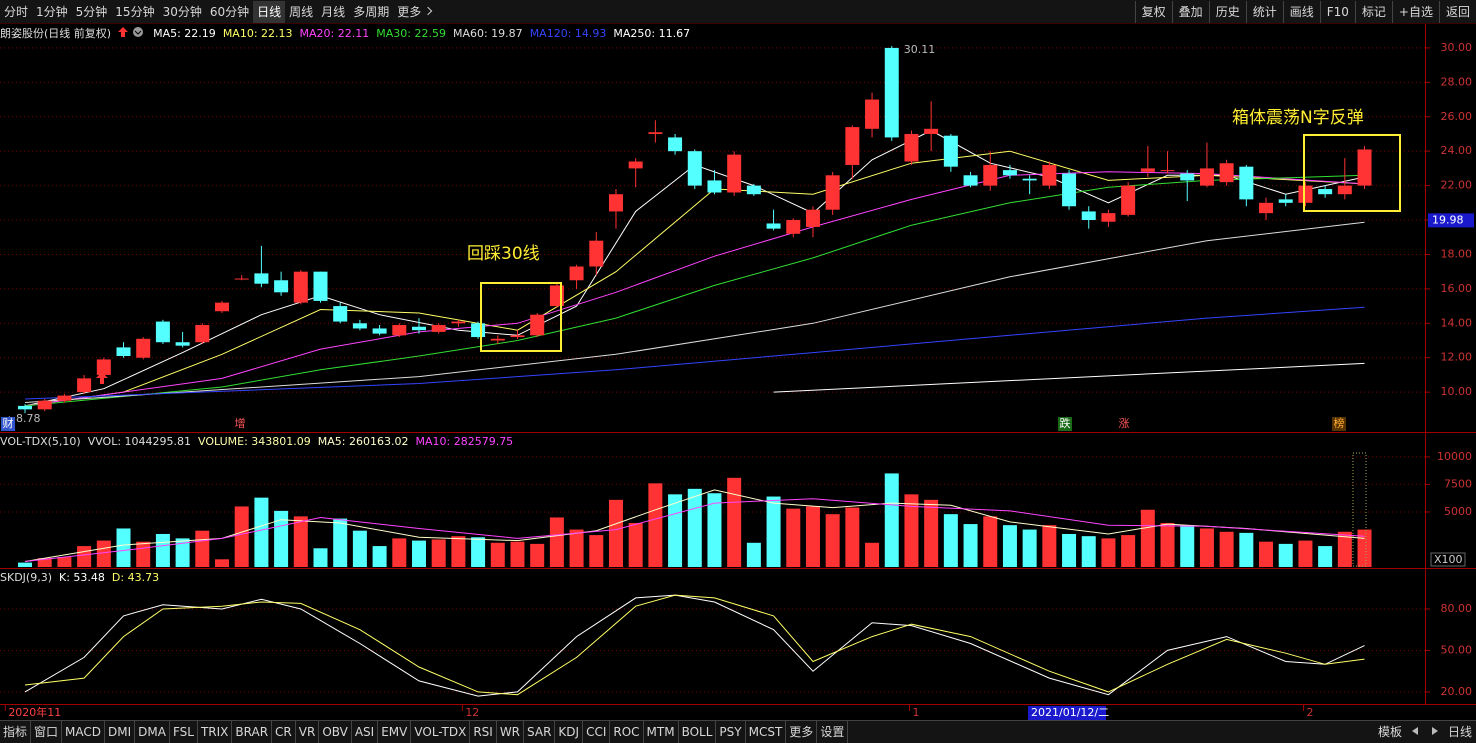 The width and height of the screenshot is (1476, 743). Describe the element at coordinates (472, 712) in the screenshot. I see `x-tick-label: 12` at that location.